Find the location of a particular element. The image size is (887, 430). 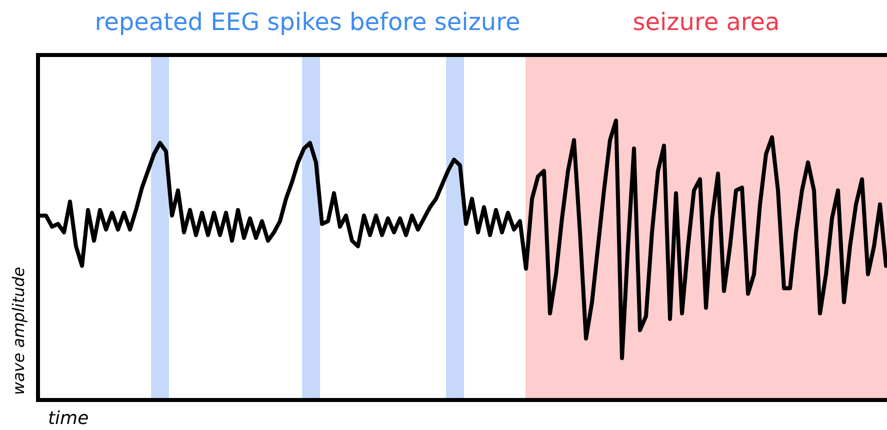

y-axis-title: wave amplitude is located at coordinates (18, 330).